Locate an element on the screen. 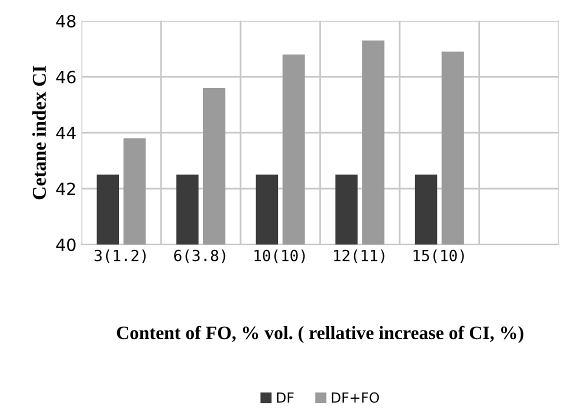 The image size is (582, 418). y-tick-label: 40 is located at coordinates (66, 245).